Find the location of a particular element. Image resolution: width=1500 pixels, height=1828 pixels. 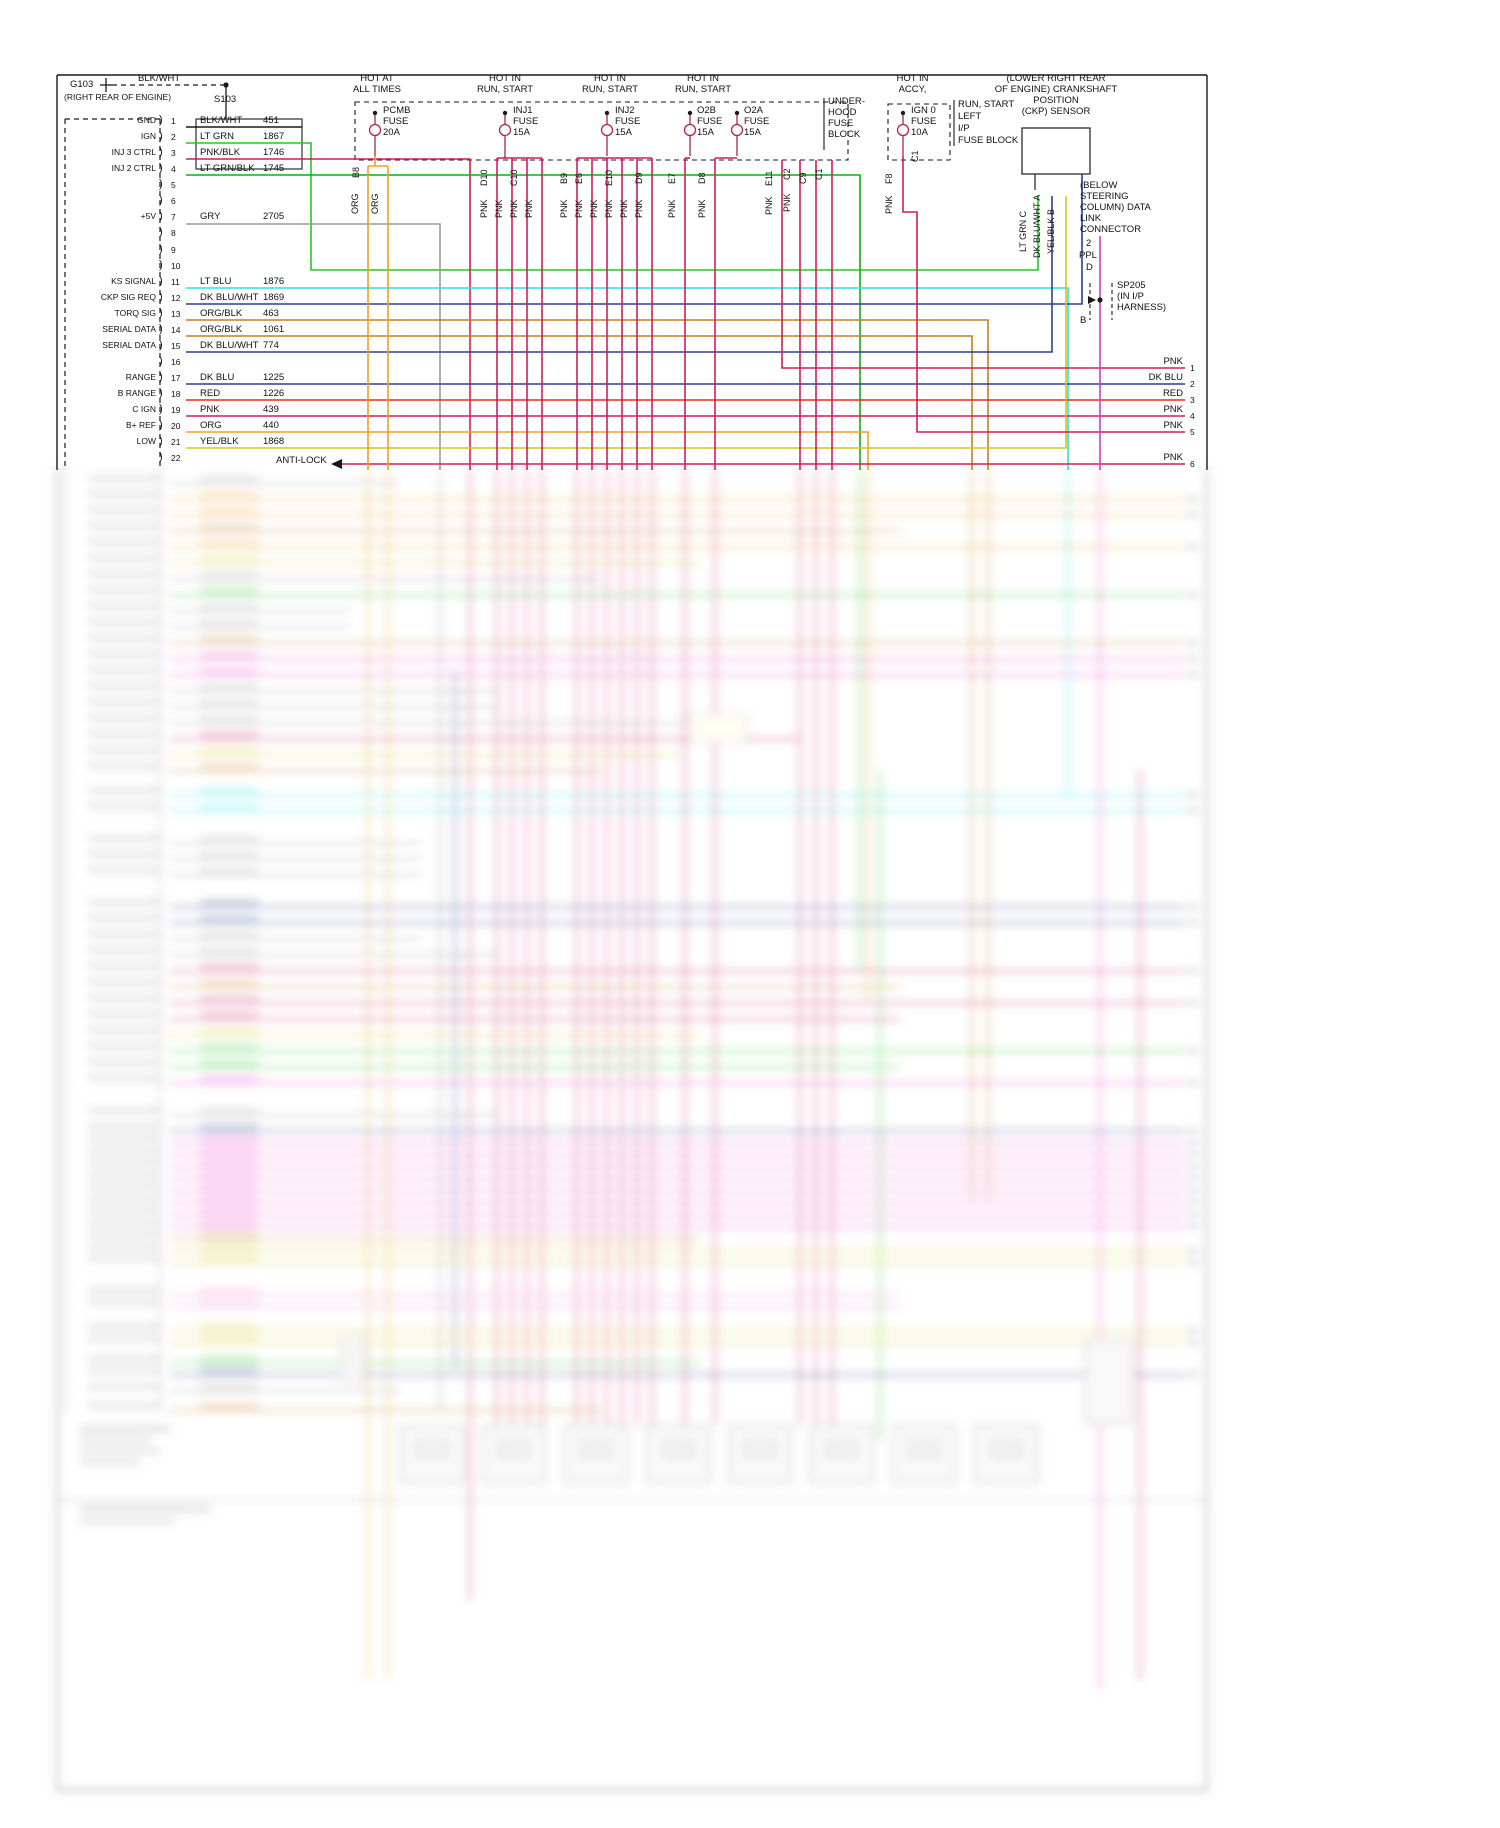

ckp-caption: OF ENGINE) CRANKSHAFT is located at coordinates (1056, 89).